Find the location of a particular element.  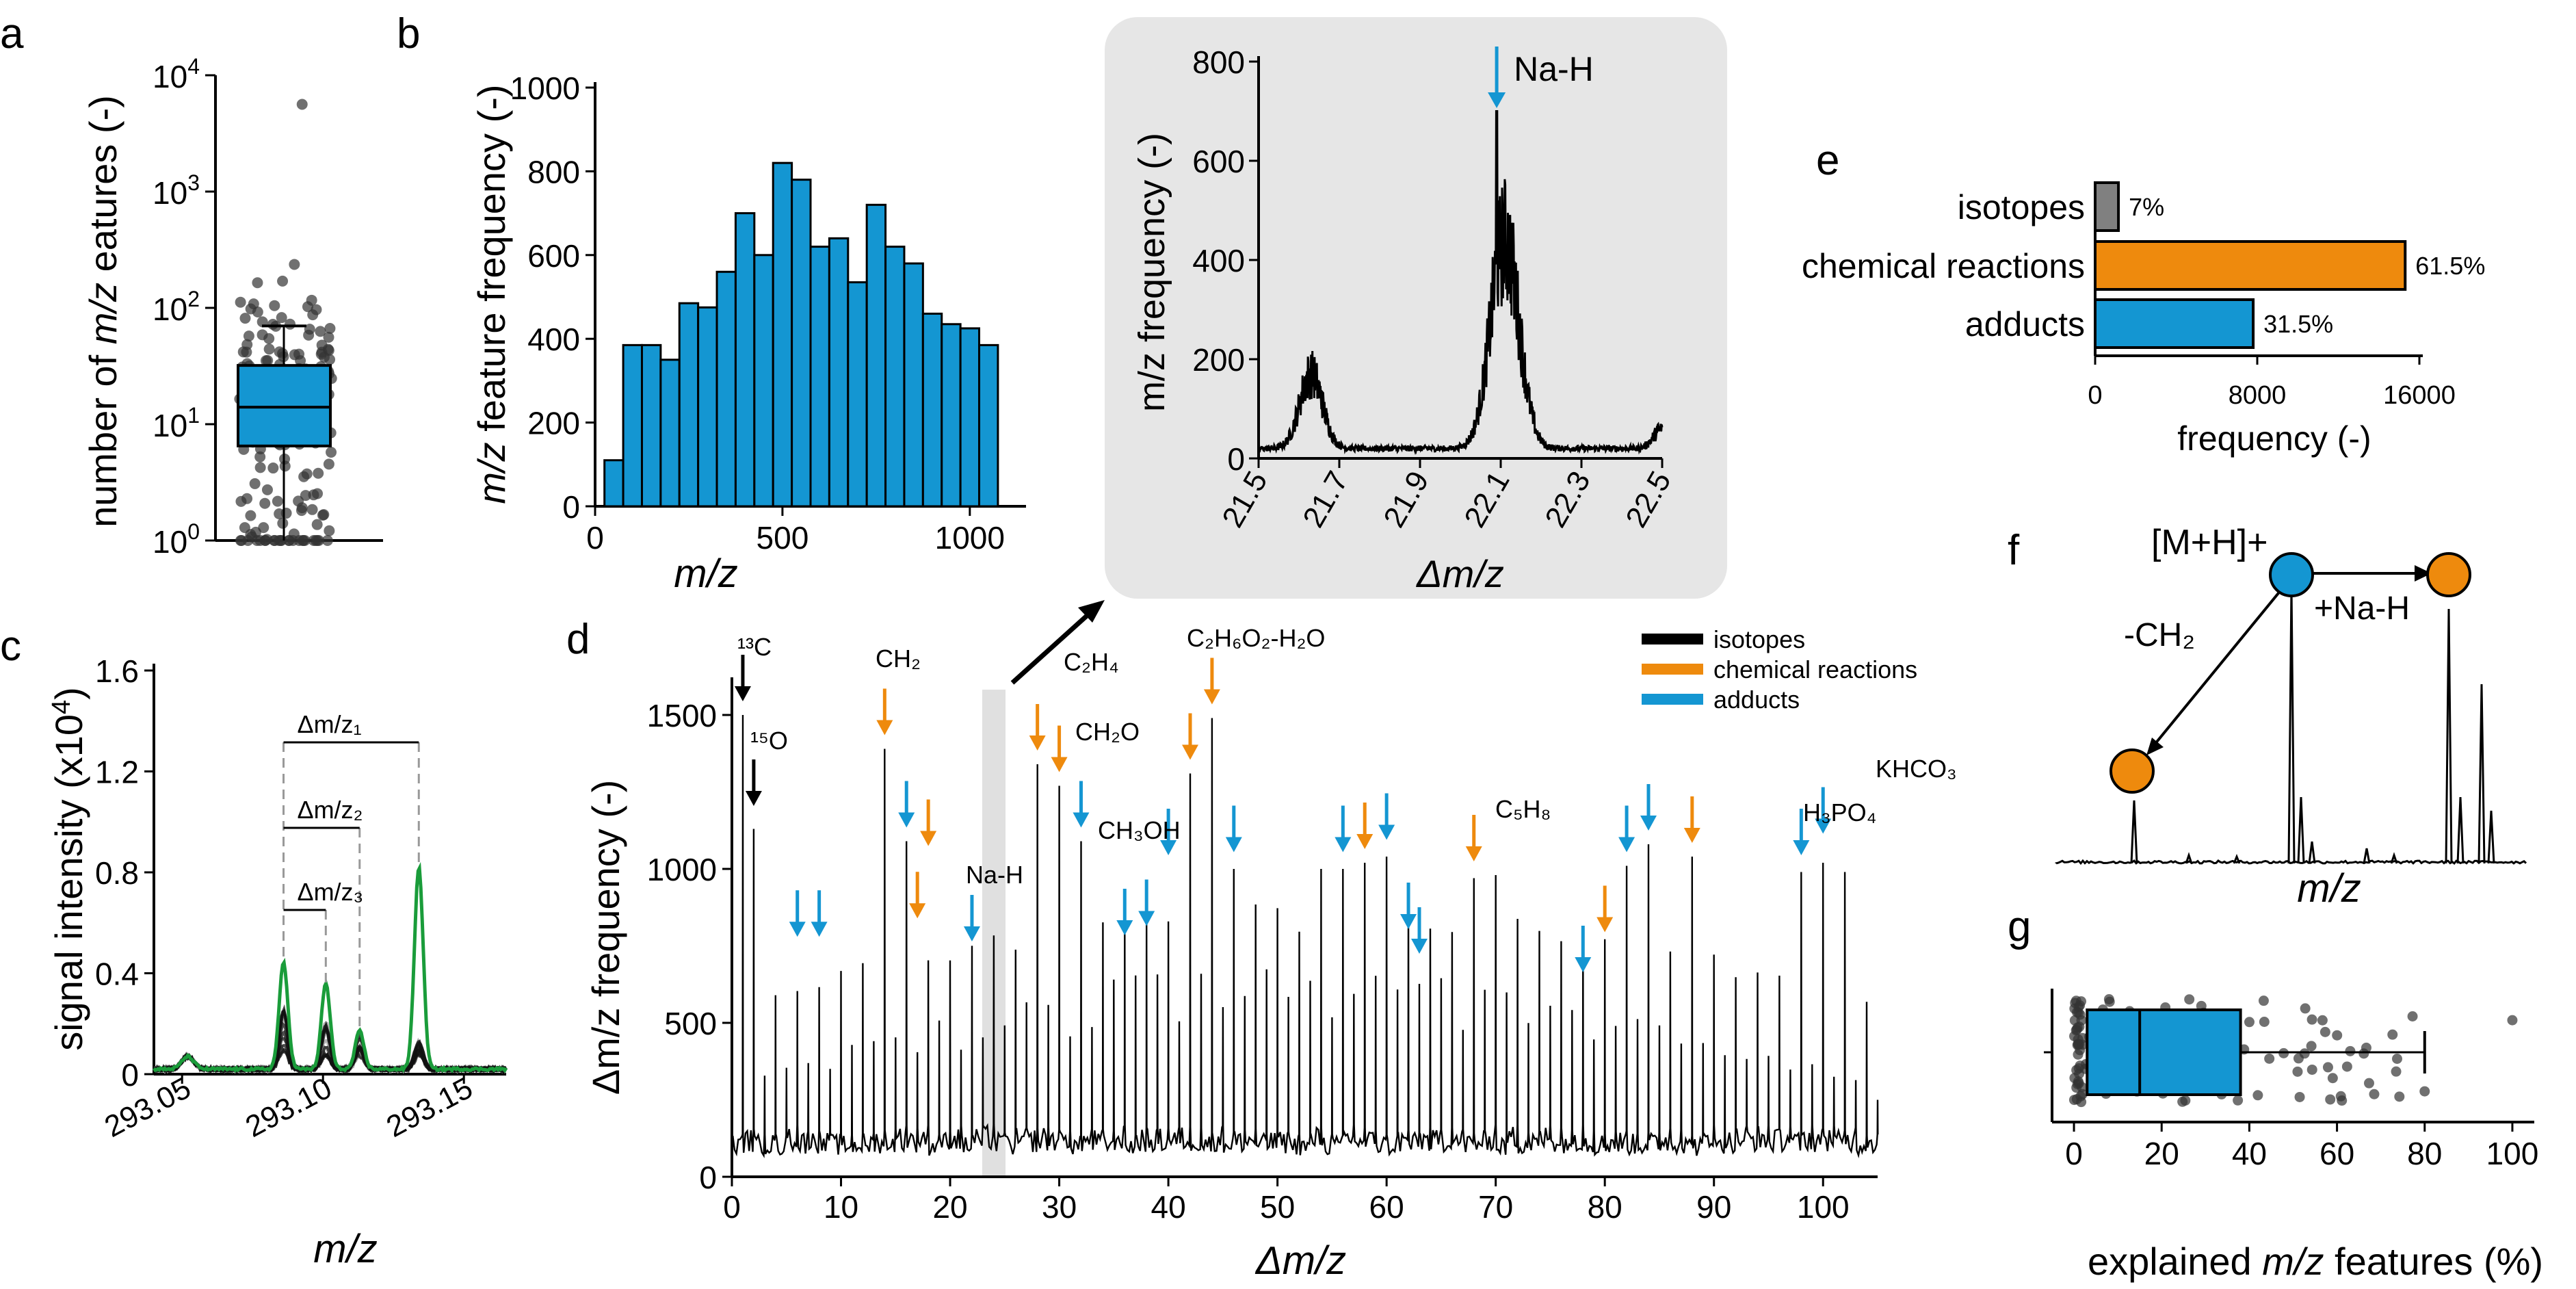

inset-ytick-label: 200 is located at coordinates (1218, 360).